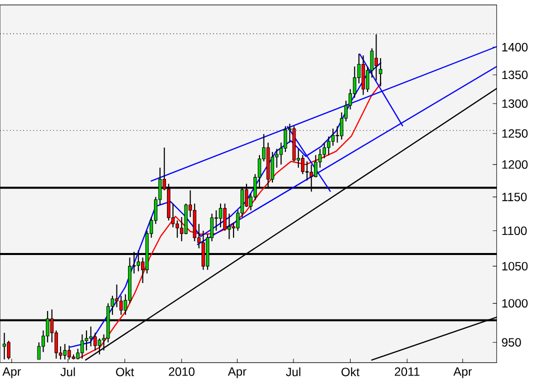 The width and height of the screenshot is (533, 380). I want to click on y-tick-label: 1300, so click(515, 103).